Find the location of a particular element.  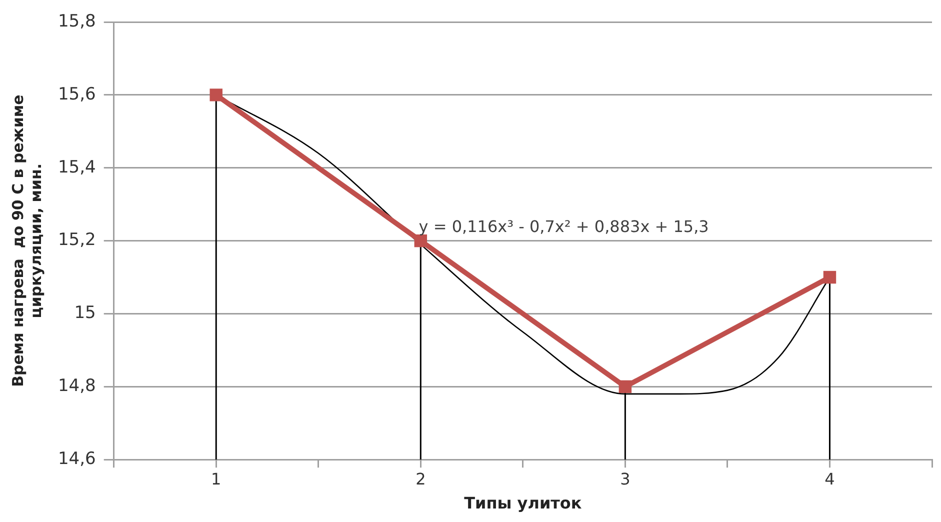

y-tick-label: 15,6 is located at coordinates (77, 94).